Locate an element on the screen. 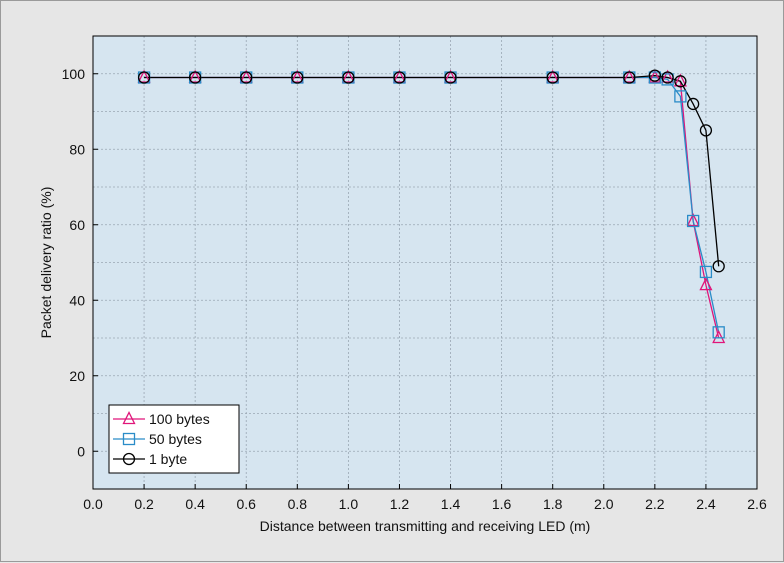 This screenshot has width=784, height=563. x-tick-label: 2.4 is located at coordinates (706, 504).